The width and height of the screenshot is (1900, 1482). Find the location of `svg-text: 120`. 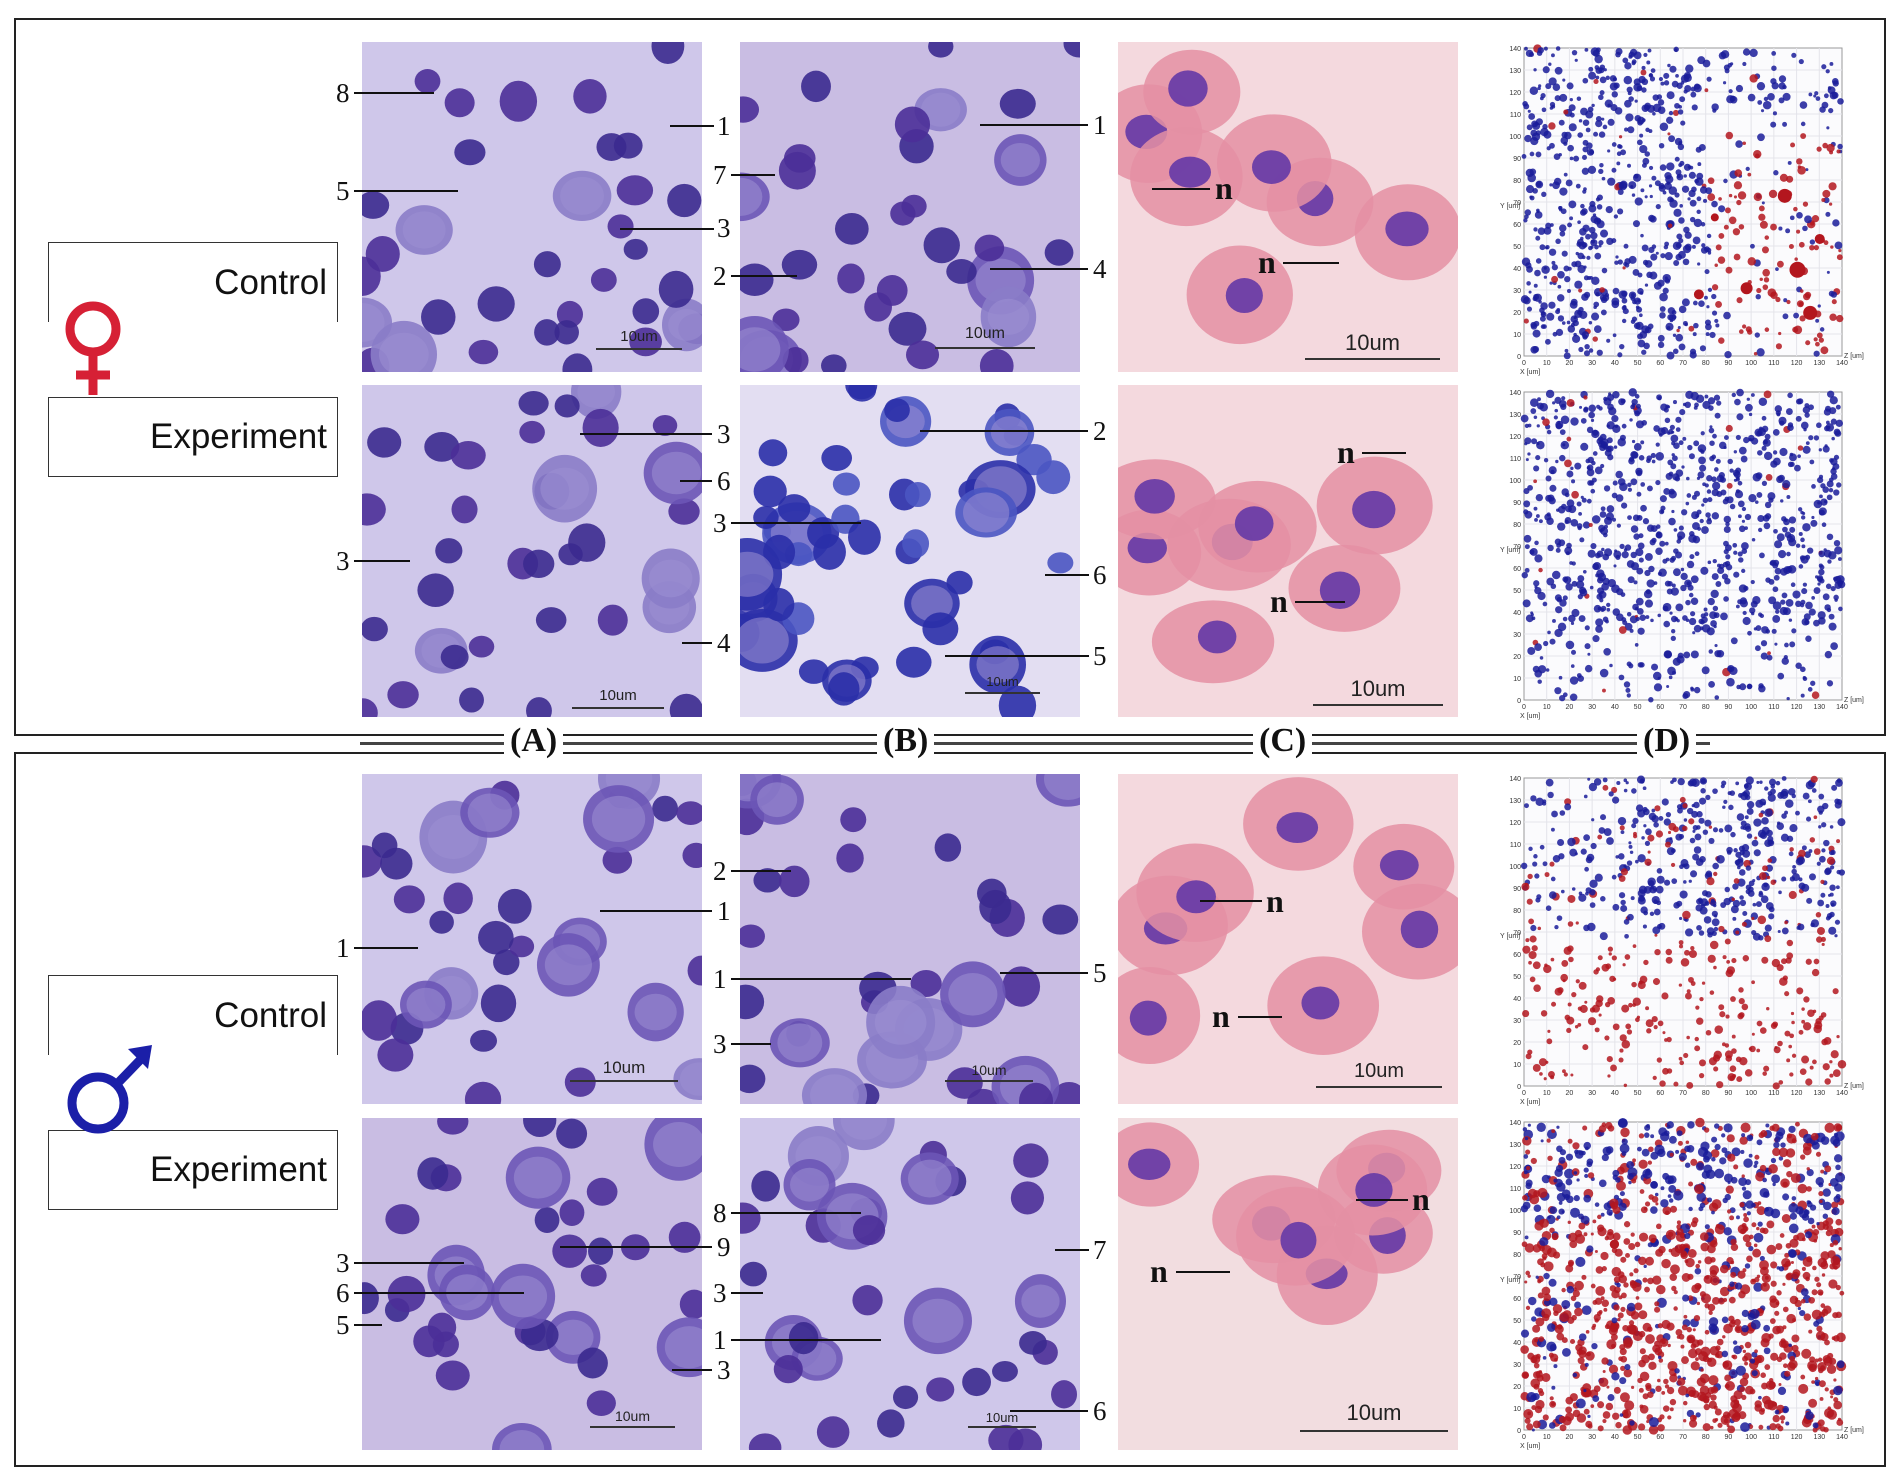

svg-text: 120 is located at coordinates (1515, 1167).